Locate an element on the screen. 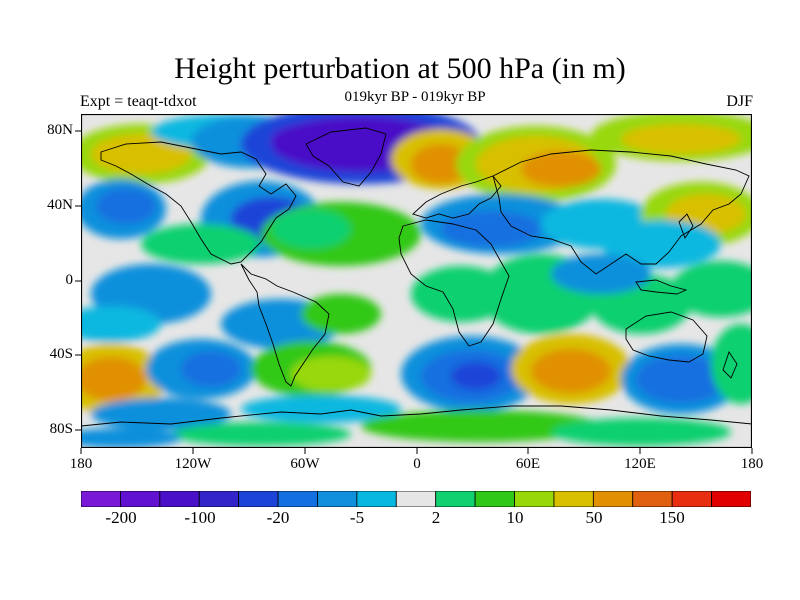 The width and height of the screenshot is (800, 600). colorbar-label-6: 10 is located at coordinates (515, 517).